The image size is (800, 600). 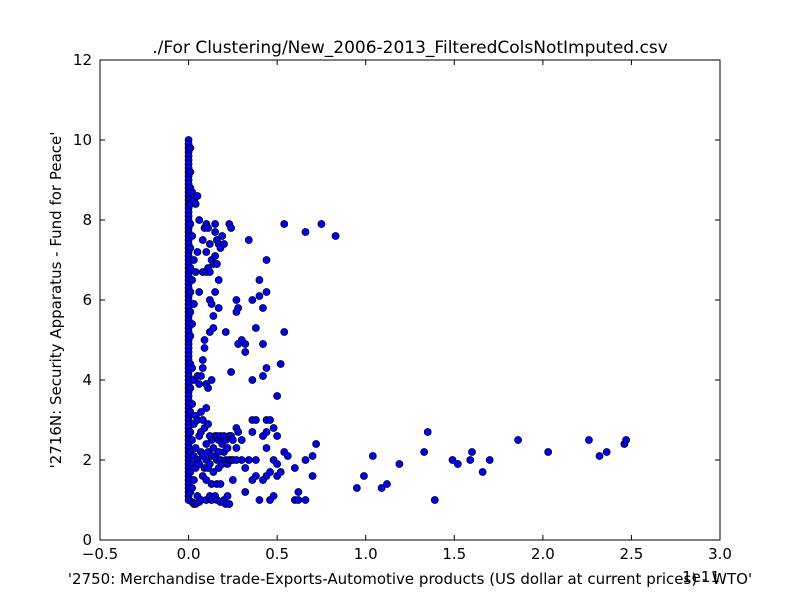 What do you see at coordinates (87, 300) in the screenshot?
I see `y-tick-label: 6` at bounding box center [87, 300].